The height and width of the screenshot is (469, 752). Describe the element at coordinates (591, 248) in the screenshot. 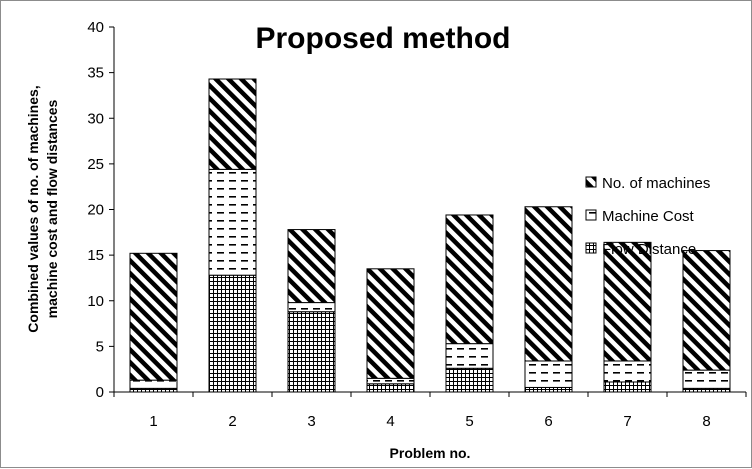

I see `legend-swatch-grid` at that location.